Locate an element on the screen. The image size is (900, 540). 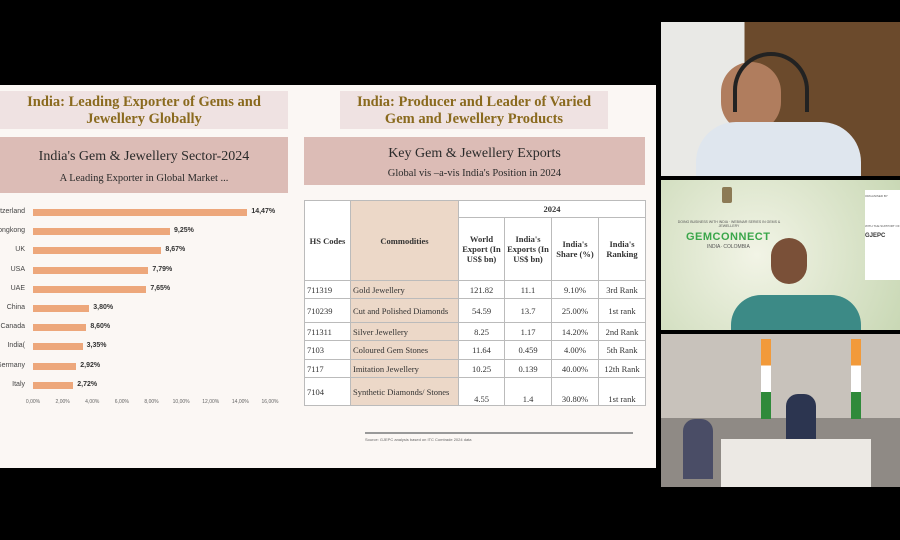
bar-row: China 3,80% is located at coordinates (145, 308).